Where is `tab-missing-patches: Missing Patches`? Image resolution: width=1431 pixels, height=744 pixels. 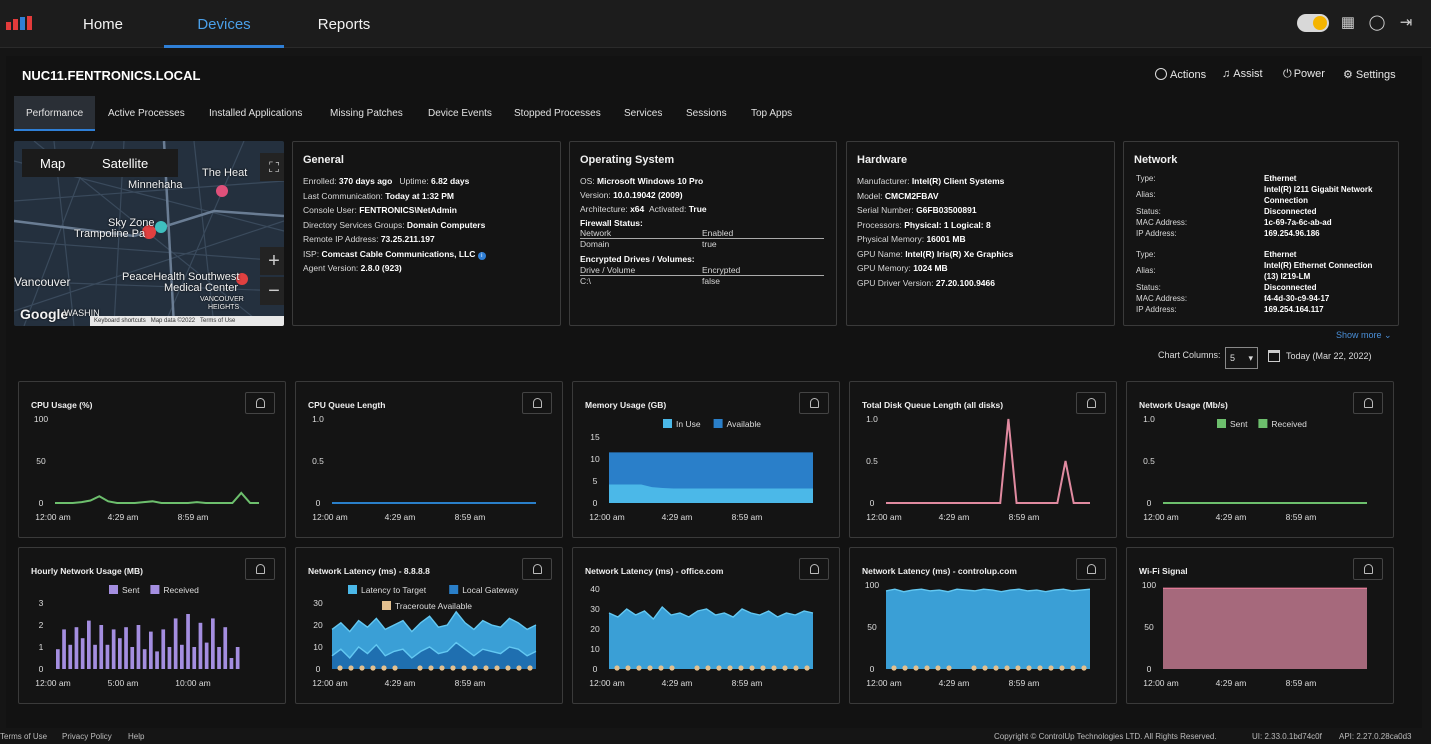 tab-missing-patches: Missing Patches is located at coordinates (366, 113).